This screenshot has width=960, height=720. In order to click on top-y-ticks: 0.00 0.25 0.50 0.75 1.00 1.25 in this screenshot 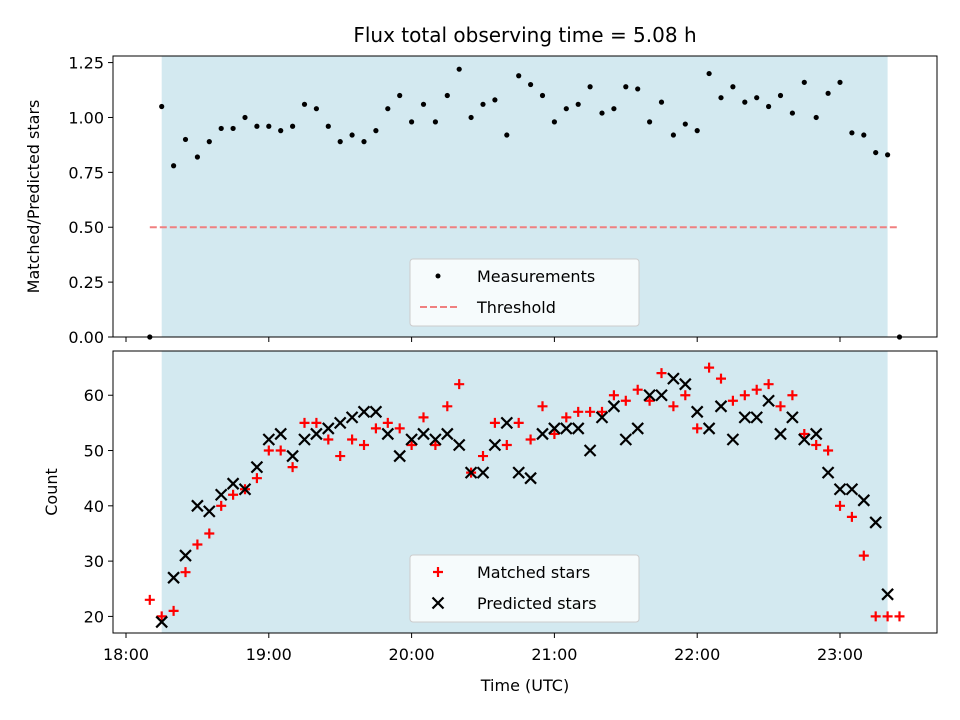, I will do `click(90, 200)`.